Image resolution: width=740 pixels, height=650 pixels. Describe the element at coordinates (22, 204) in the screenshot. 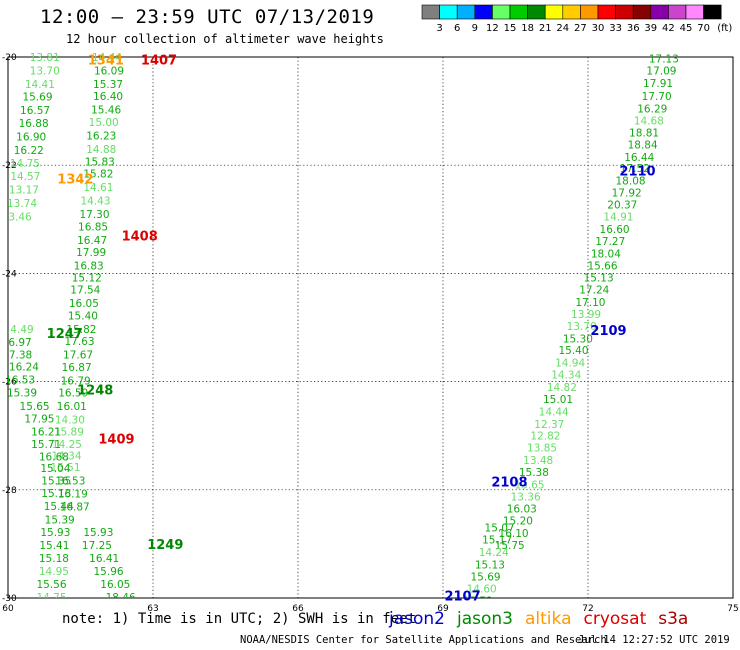

I see `wave-height-value: 13.74` at that location.